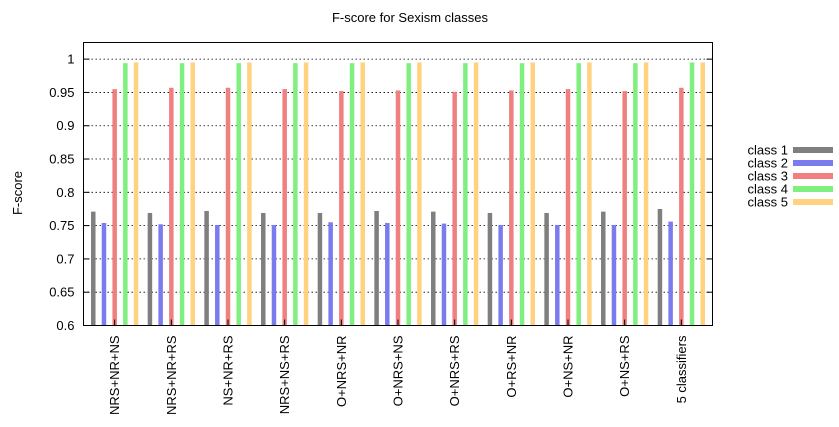  I want to click on y-tick-label-3: 0.75, so click(61, 225).